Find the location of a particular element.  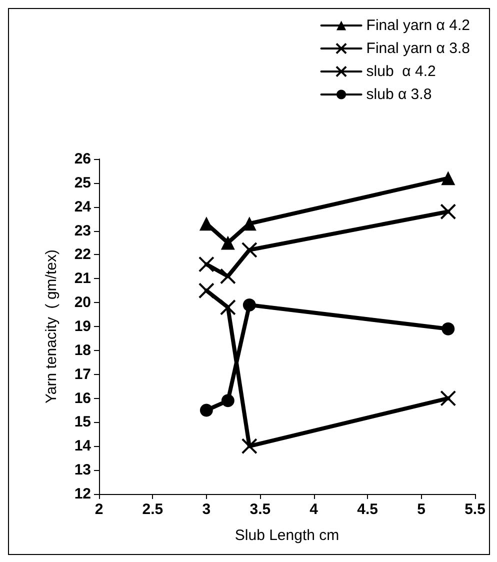

y-tick-label: 23 is located at coordinates (82, 231).